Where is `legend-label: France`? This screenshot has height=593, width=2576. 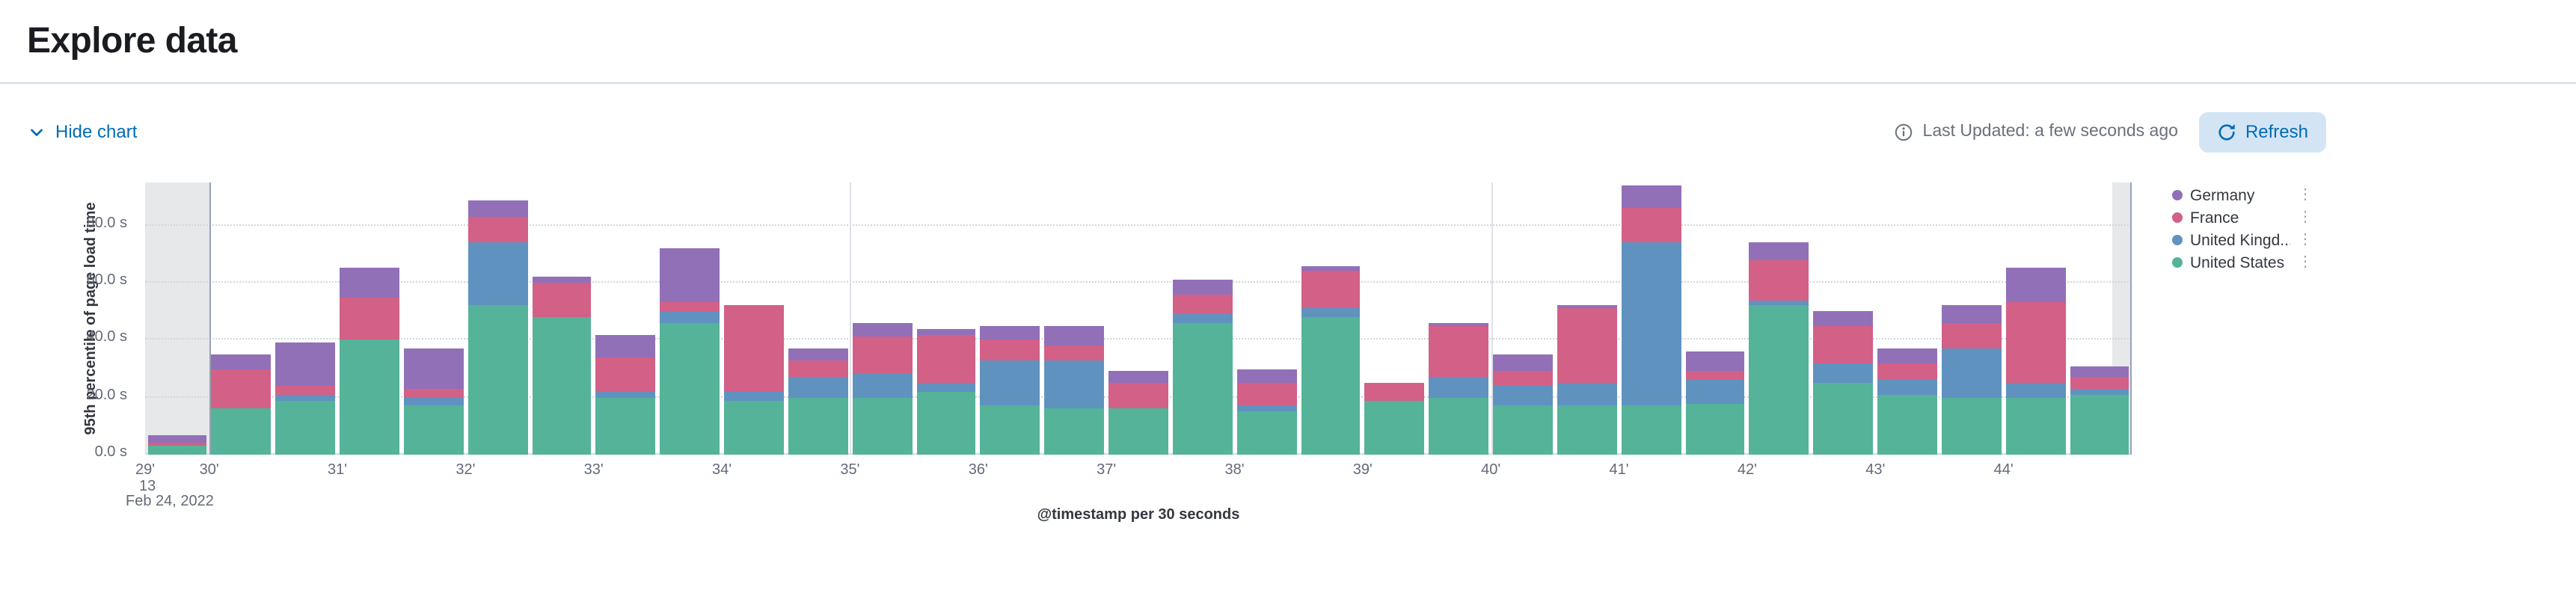 legend-label: France is located at coordinates (2214, 218).